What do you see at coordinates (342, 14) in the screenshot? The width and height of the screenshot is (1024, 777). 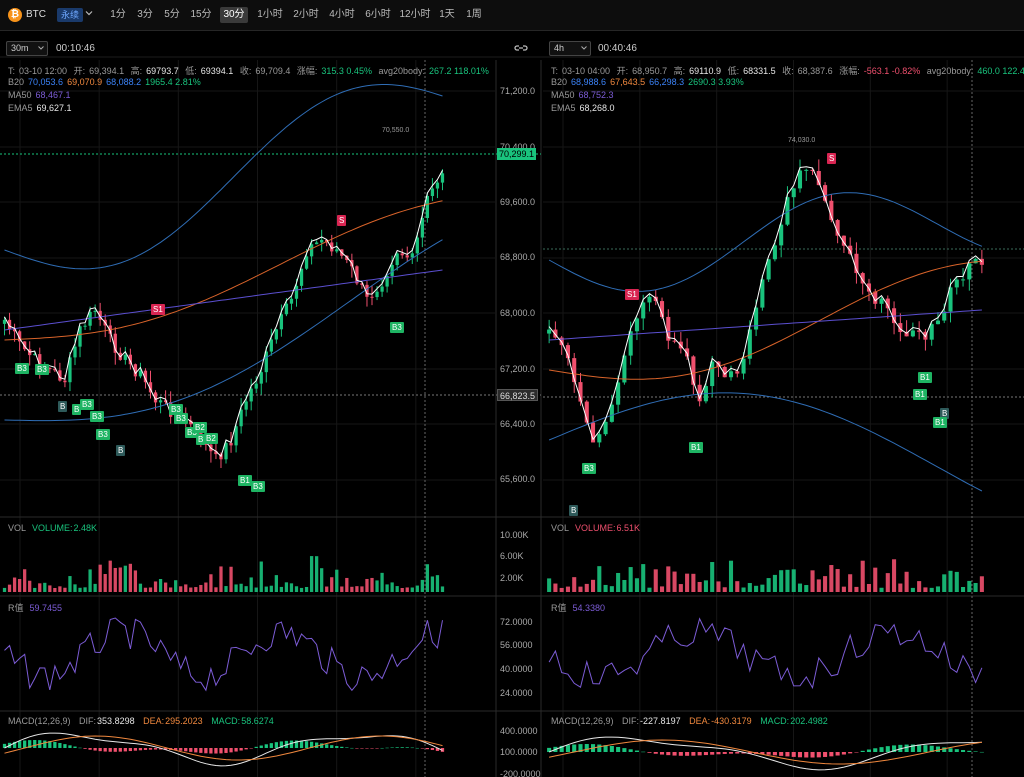 I see `tf-4h: 4小时` at bounding box center [342, 14].